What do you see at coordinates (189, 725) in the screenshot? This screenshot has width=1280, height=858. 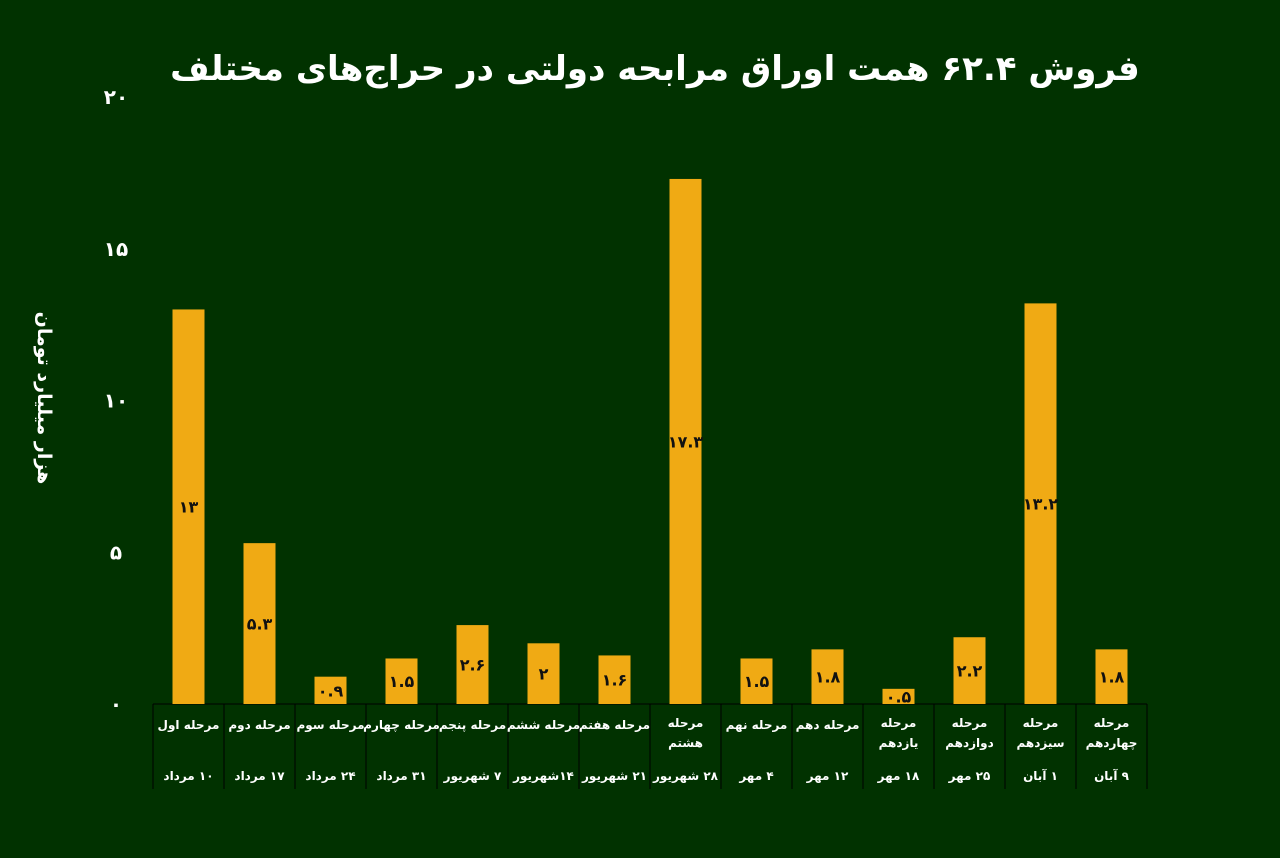 I see `category-stage-label: مرحله اول` at bounding box center [189, 725].